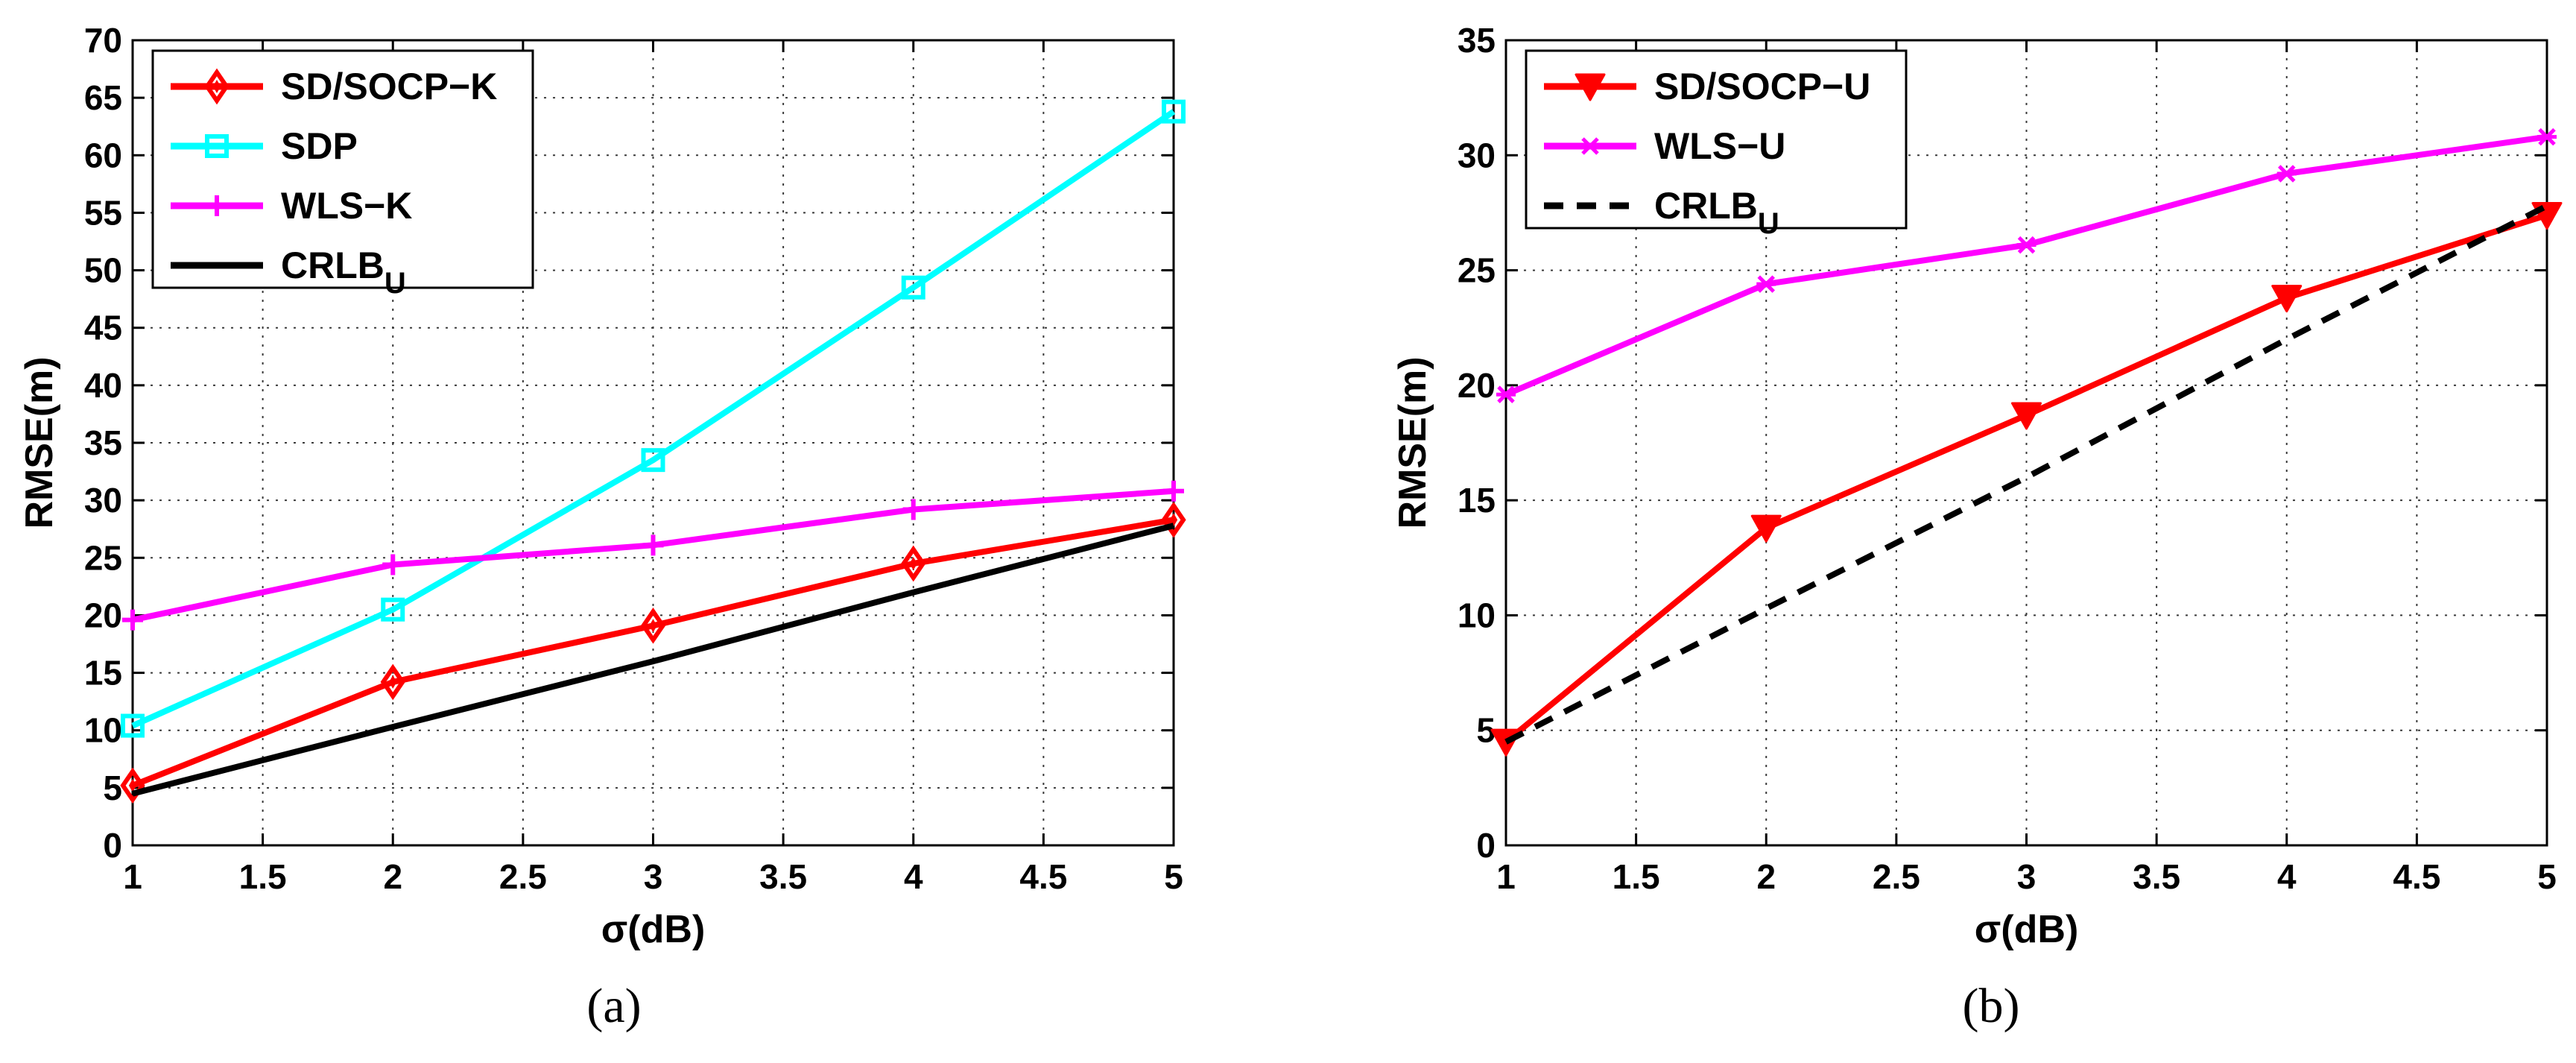 The image size is (2576, 1063). What do you see at coordinates (319, 146) in the screenshot?
I see `legend-label: SDP` at bounding box center [319, 146].